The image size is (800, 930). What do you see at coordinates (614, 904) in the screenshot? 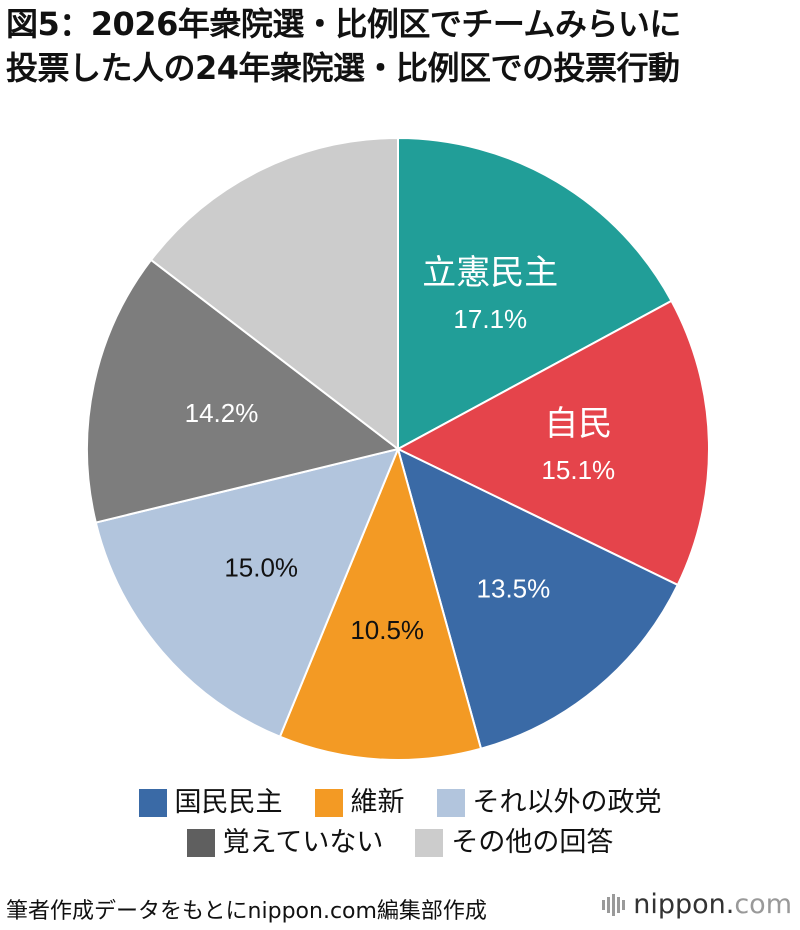
I see `logo-bars-icon` at bounding box center [614, 904].